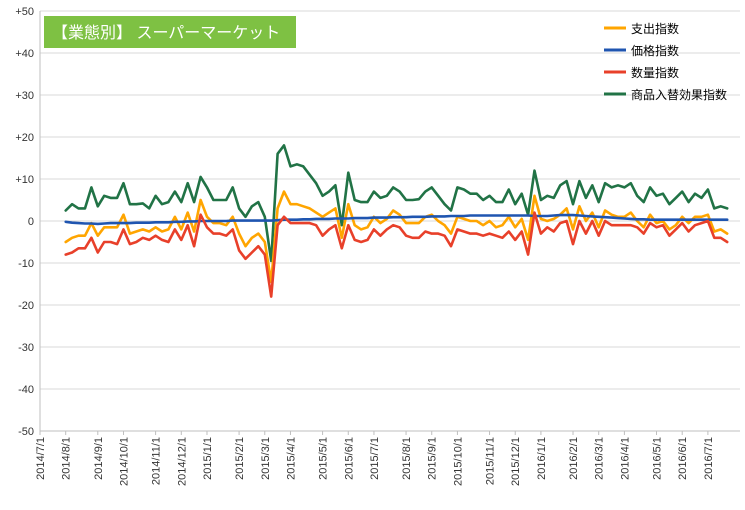 The width and height of the screenshot is (745, 510). Describe the element at coordinates (433, 458) in the screenshot. I see `x-tick-label: 2015/9/1` at that location.